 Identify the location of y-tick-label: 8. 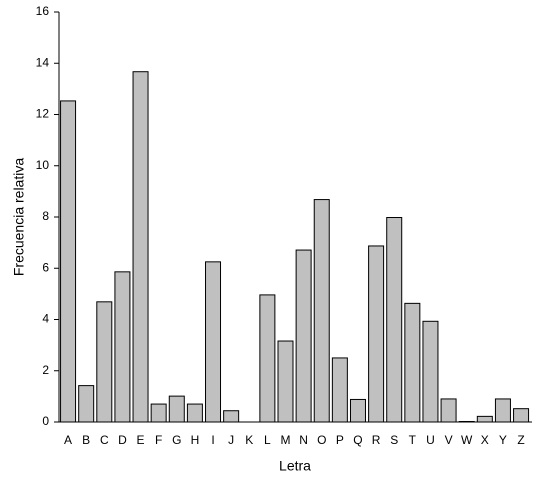
(45, 216).